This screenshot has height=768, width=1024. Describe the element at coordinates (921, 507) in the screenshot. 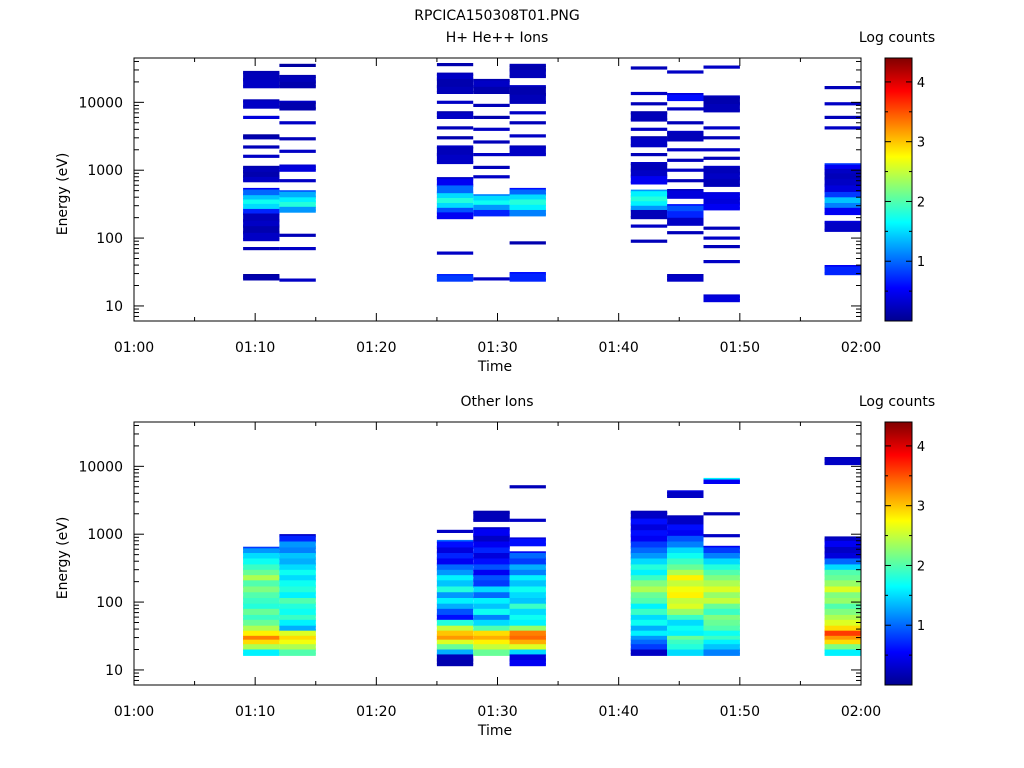

I see `panel-bottom-colorbar-tick-label: 3` at that location.